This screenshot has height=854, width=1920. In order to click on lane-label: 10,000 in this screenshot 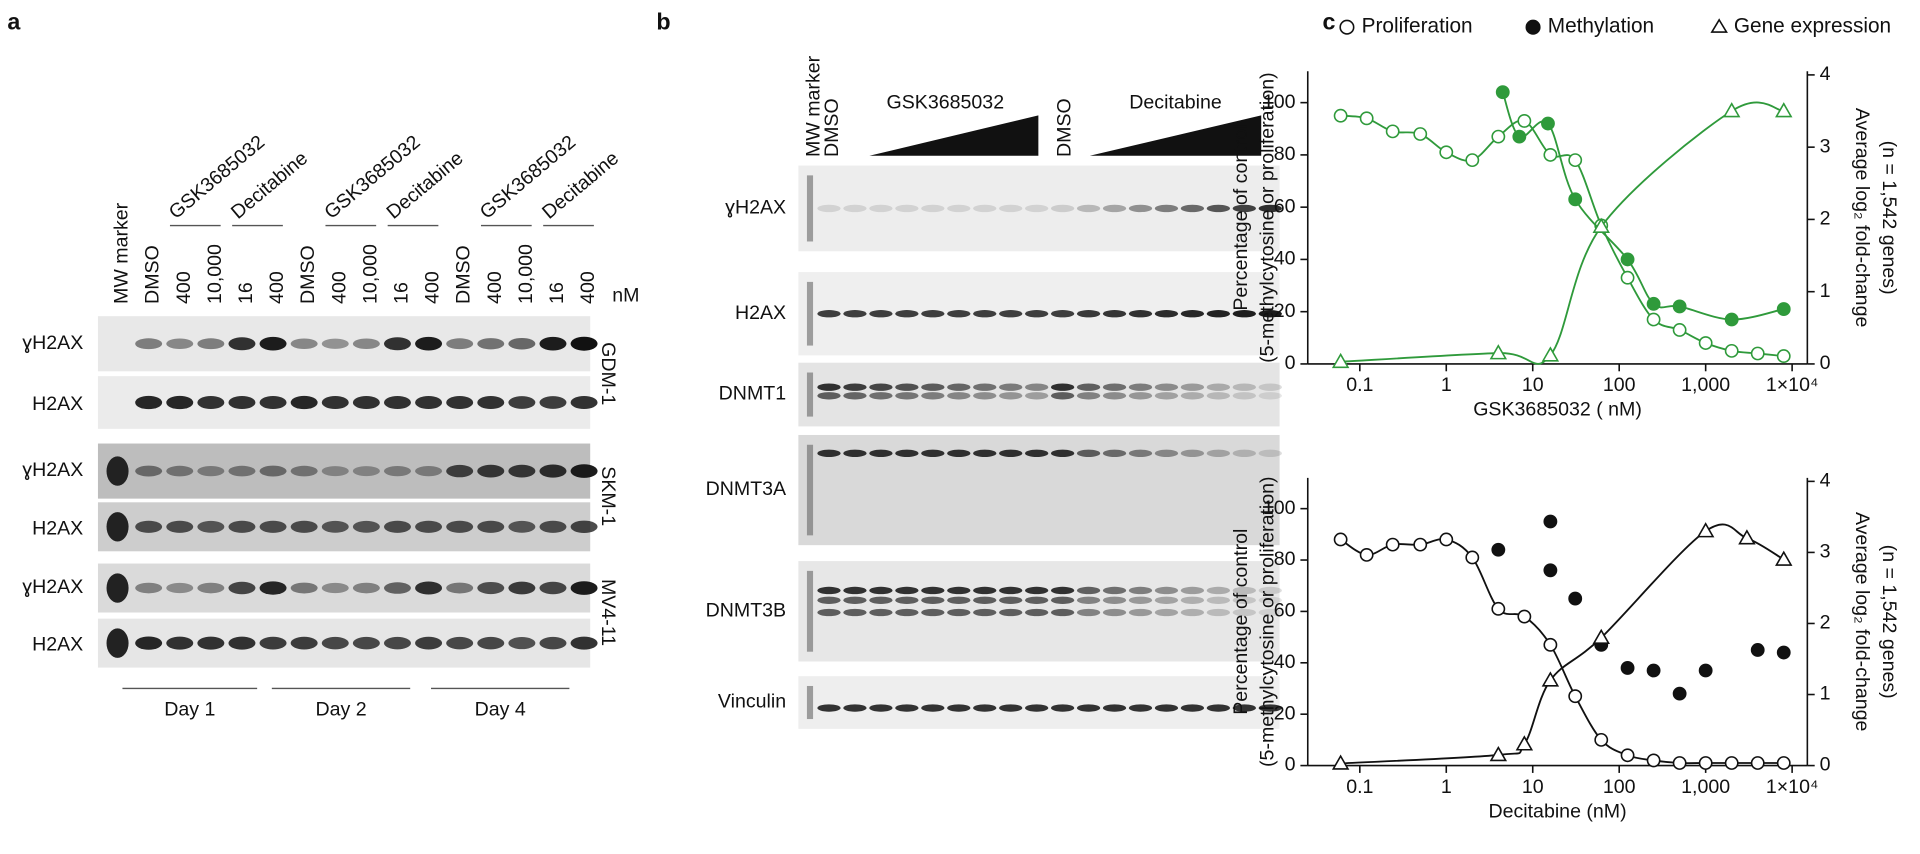, I will do `click(215, 274)`.